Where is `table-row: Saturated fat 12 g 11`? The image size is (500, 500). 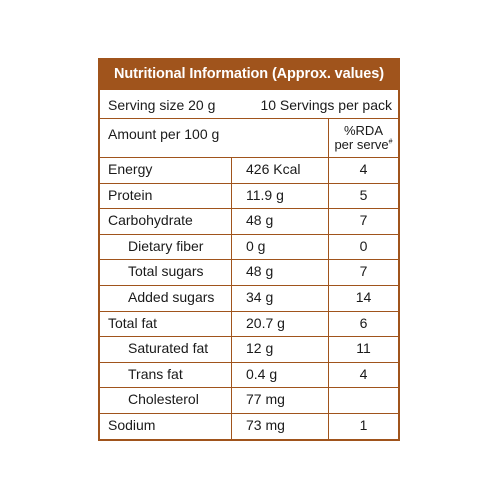 table-row: Saturated fat 12 g 11 is located at coordinates (249, 348).